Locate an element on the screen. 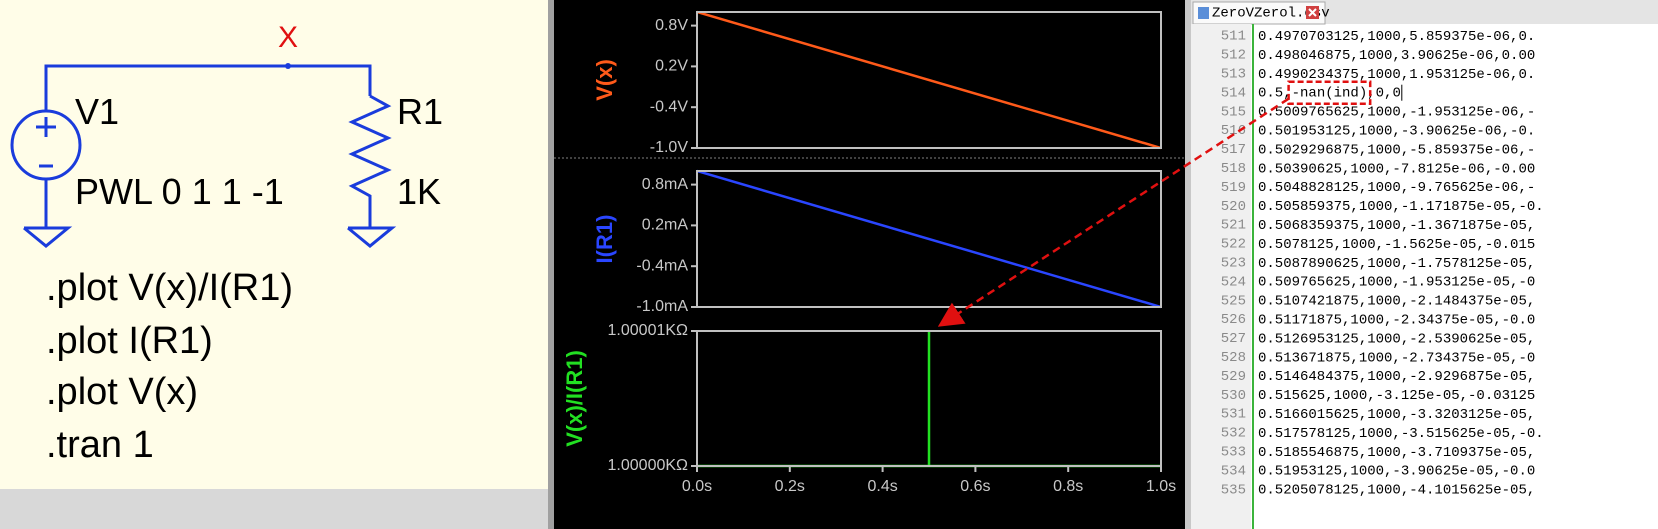  text-part: 0.5009765625,1000,-1.953125e-06,- is located at coordinates (1396, 112).